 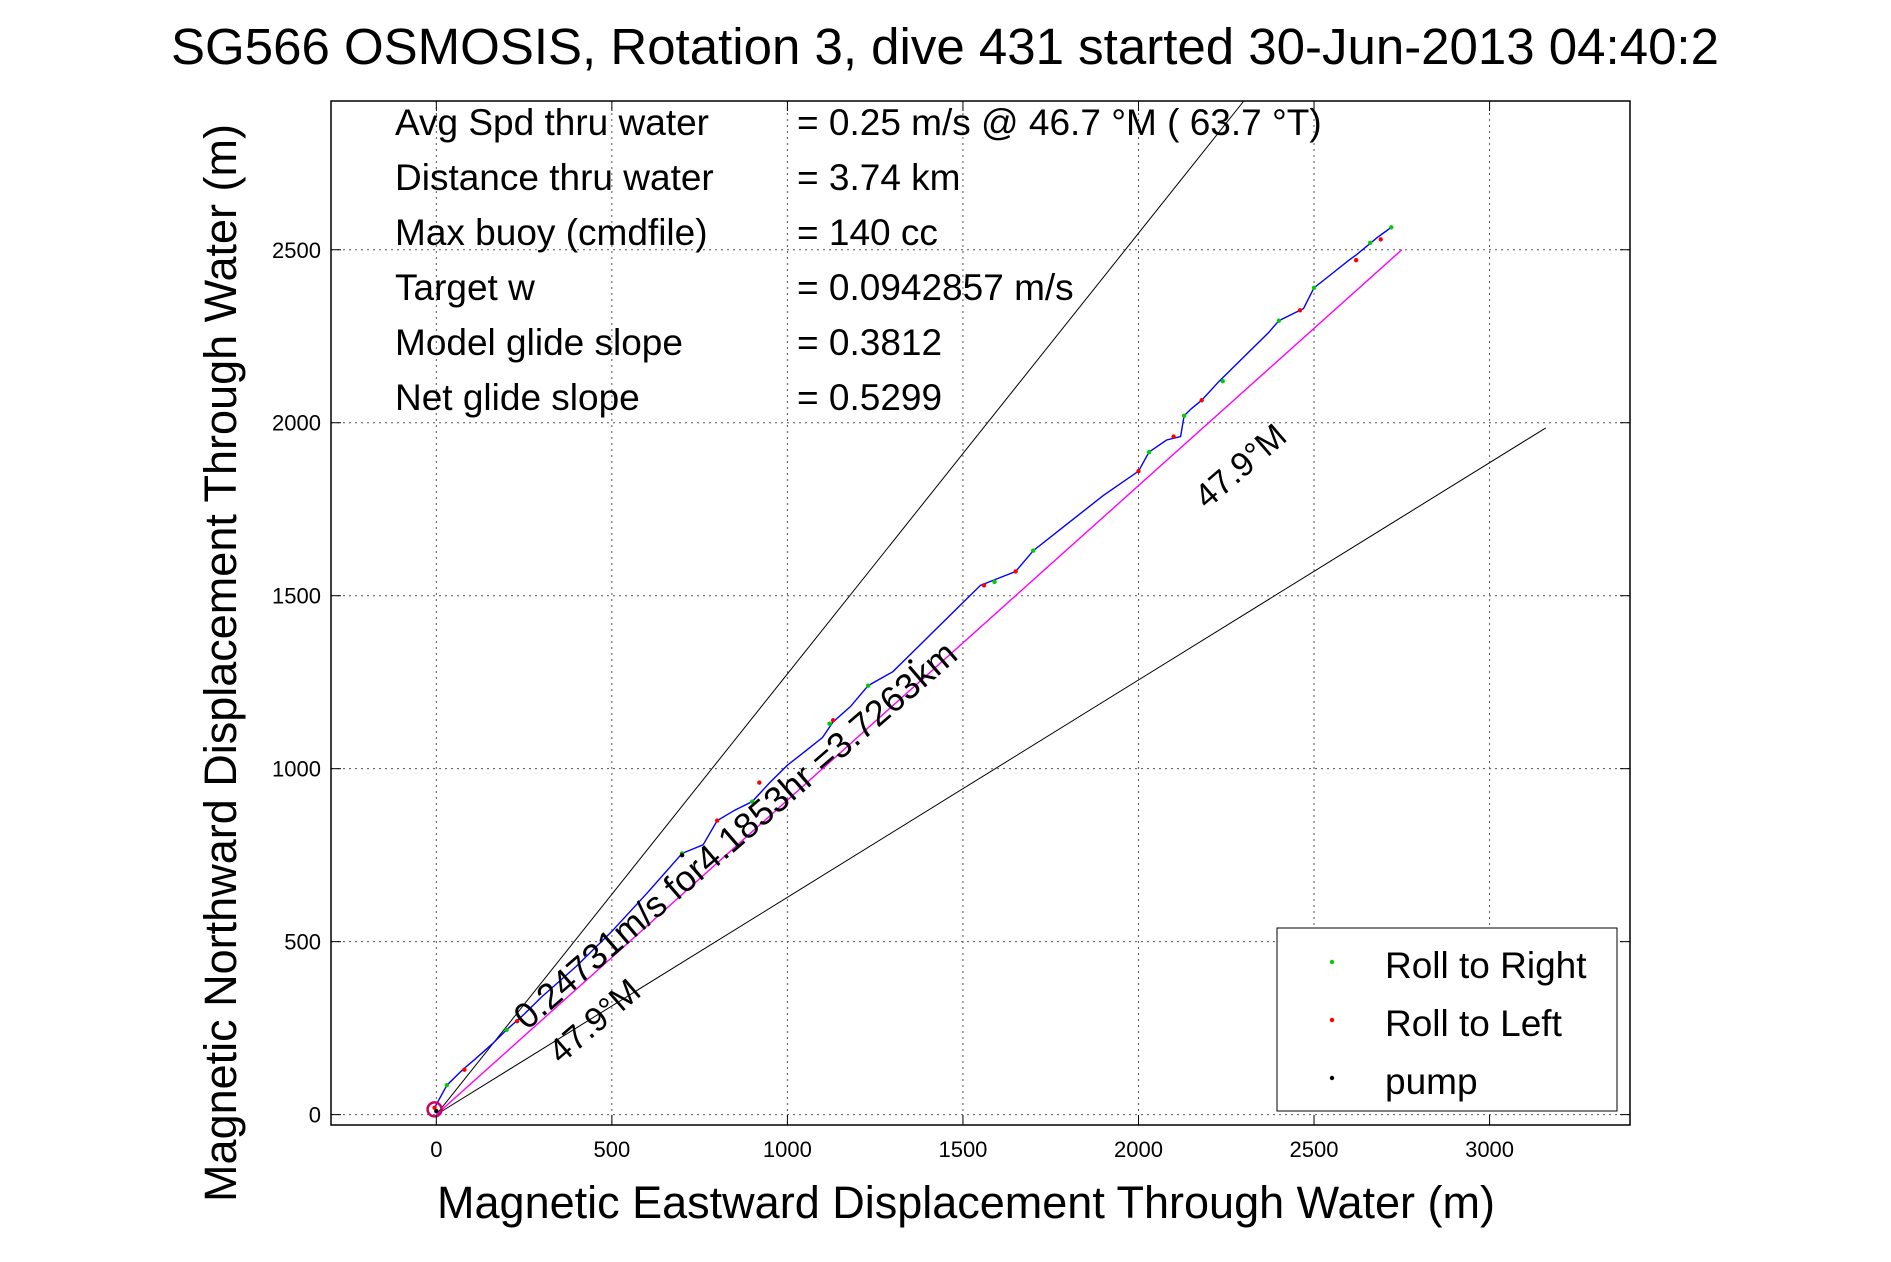 What do you see at coordinates (612, 1149) in the screenshot?
I see `x-tick-label: 500` at bounding box center [612, 1149].